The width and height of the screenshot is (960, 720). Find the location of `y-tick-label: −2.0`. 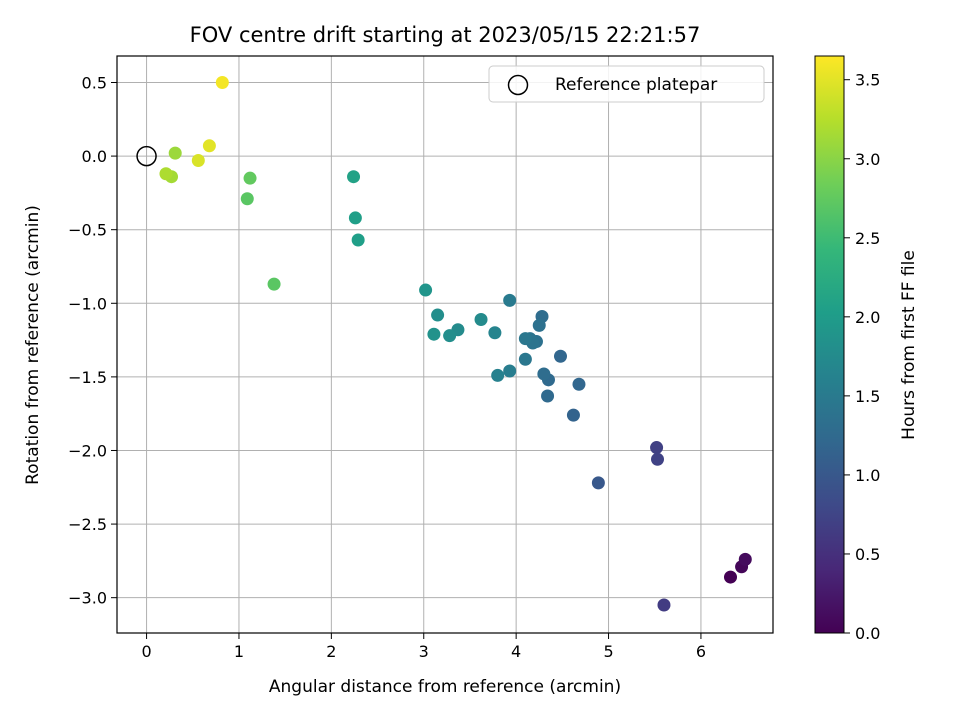

y-tick-label: −2.0 is located at coordinates (87, 450).